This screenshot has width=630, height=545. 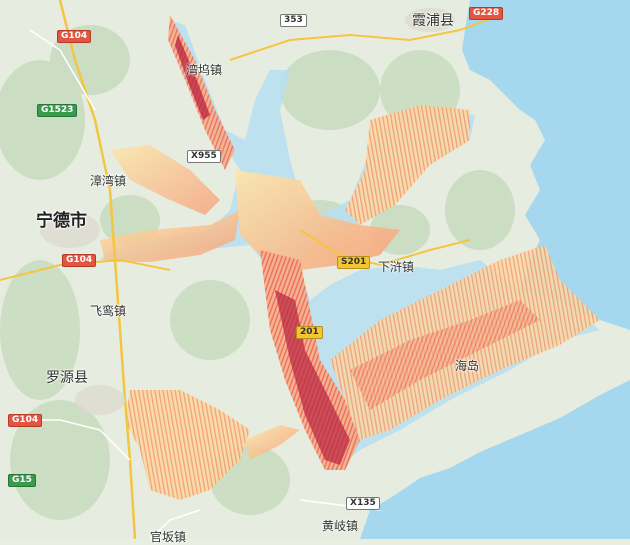 What do you see at coordinates (108, 311) in the screenshot?
I see `label-feiluan: 飞鸾镇` at bounding box center [108, 311].